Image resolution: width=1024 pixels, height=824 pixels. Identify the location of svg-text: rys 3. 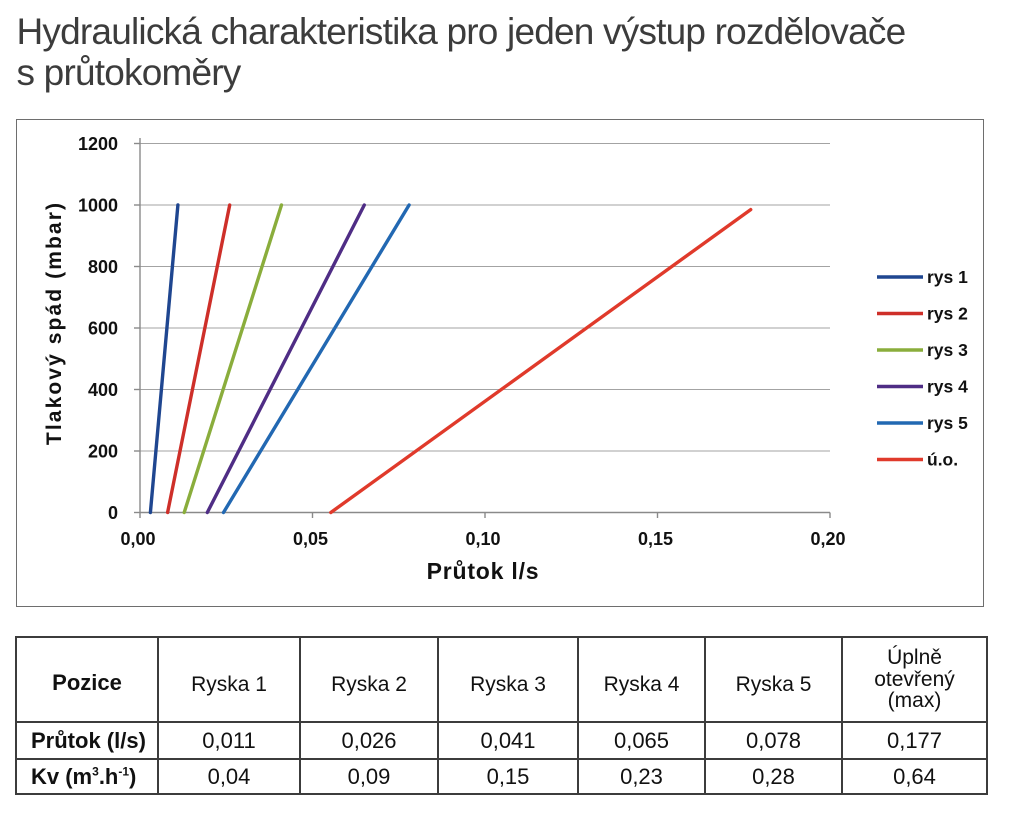
(947, 350).